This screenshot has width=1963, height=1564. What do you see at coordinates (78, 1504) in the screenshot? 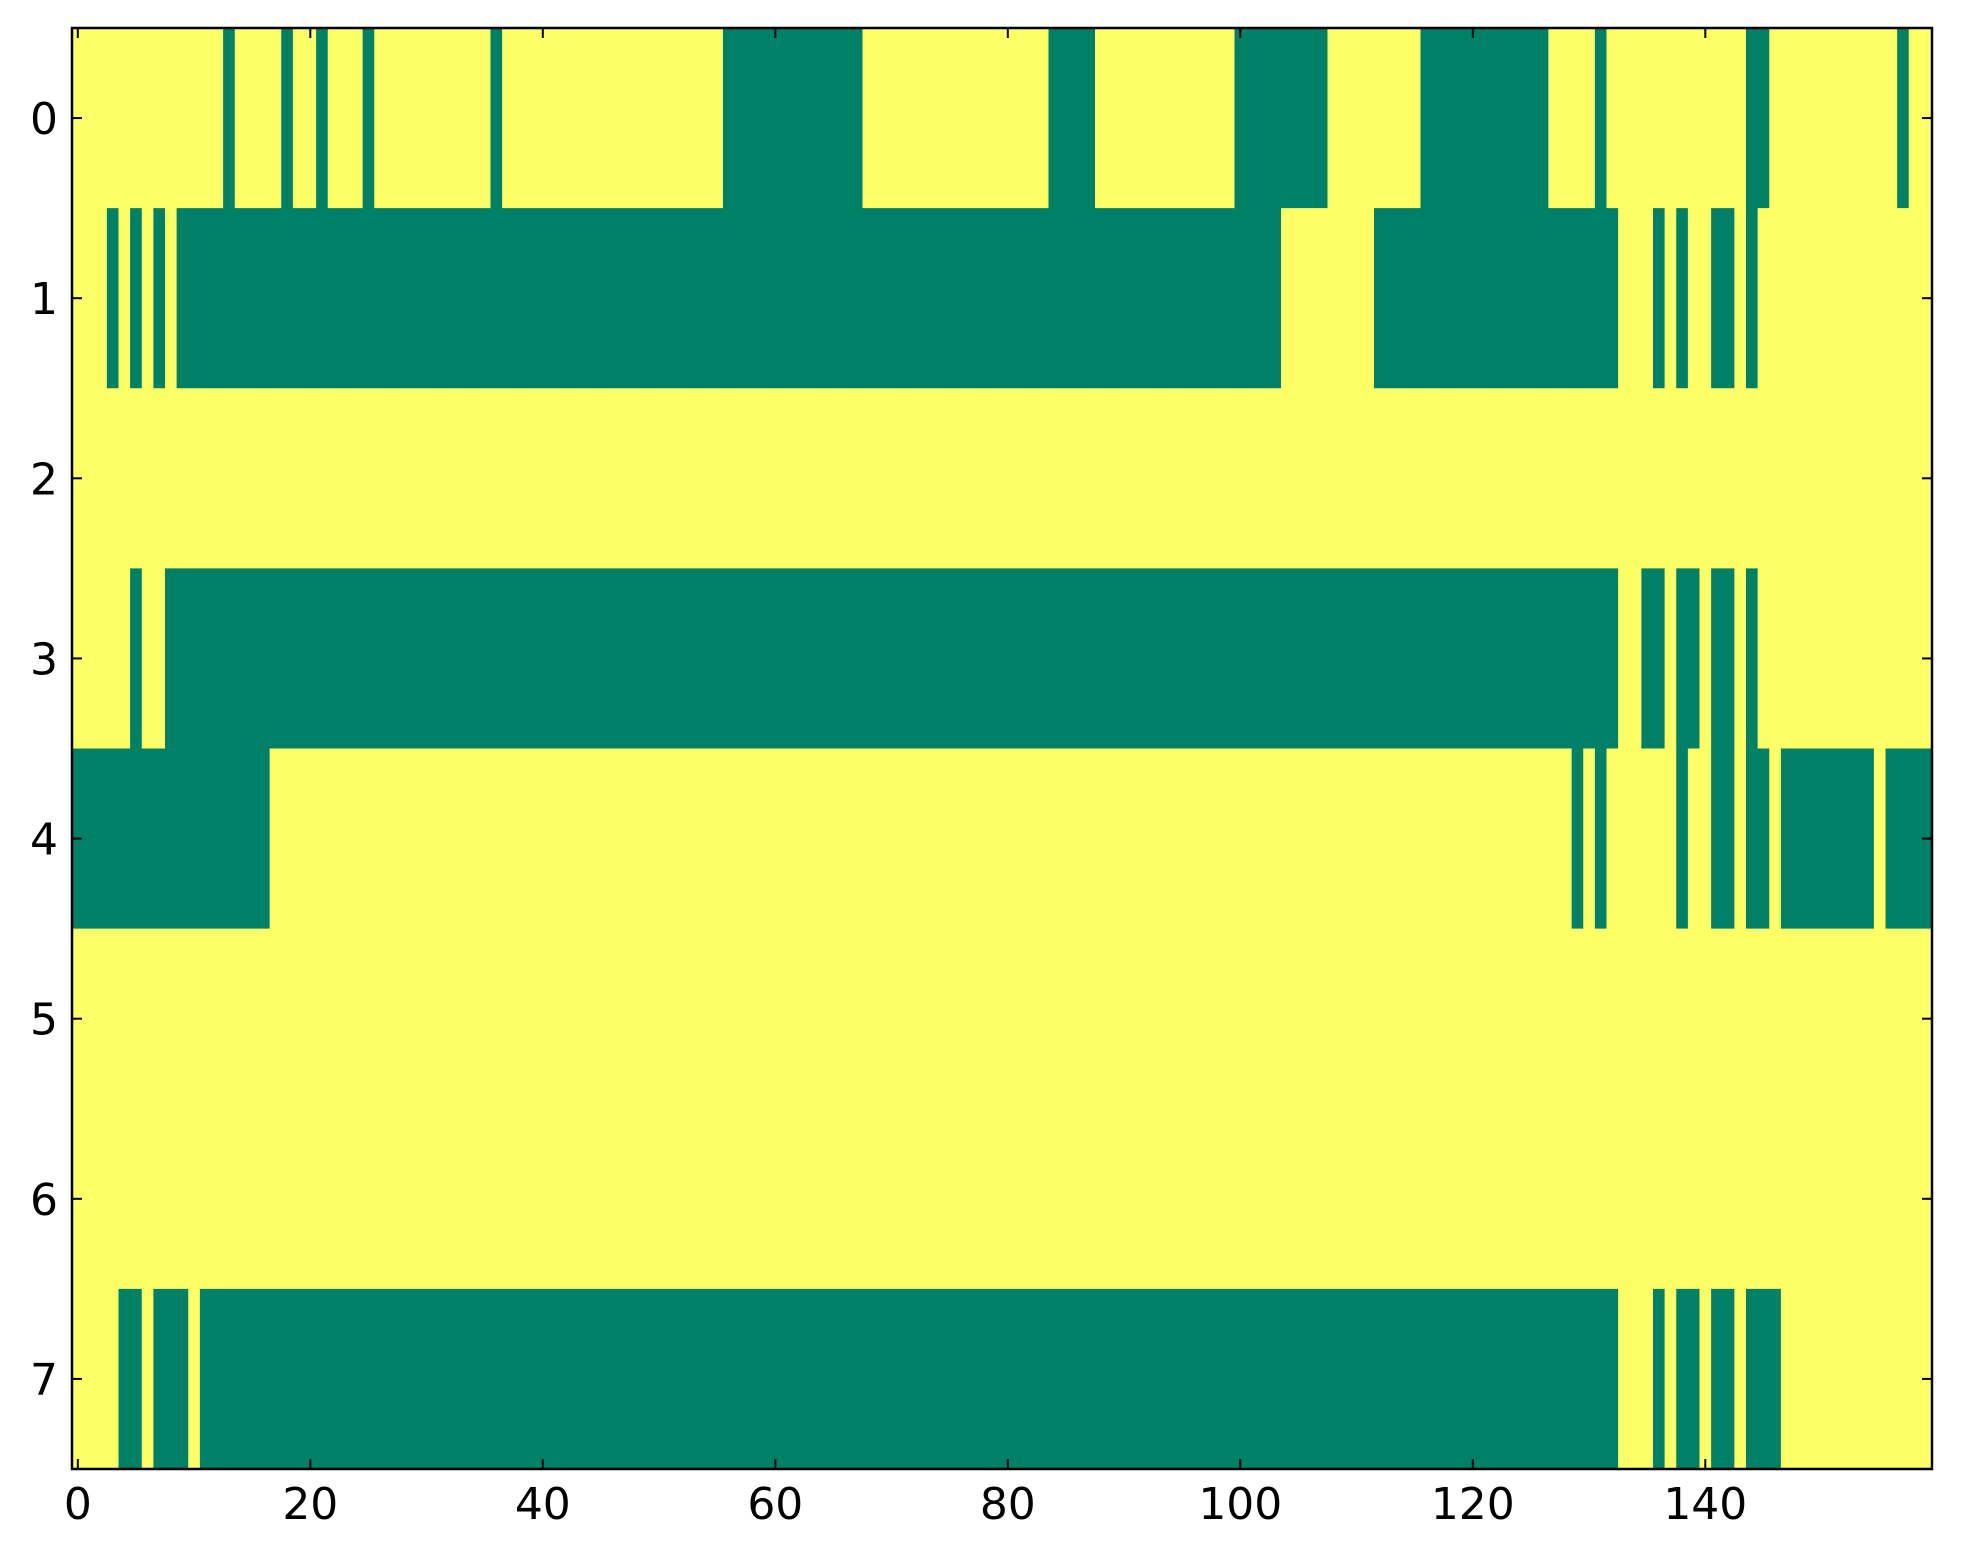
I see `x-tick-label: 0` at bounding box center [78, 1504].